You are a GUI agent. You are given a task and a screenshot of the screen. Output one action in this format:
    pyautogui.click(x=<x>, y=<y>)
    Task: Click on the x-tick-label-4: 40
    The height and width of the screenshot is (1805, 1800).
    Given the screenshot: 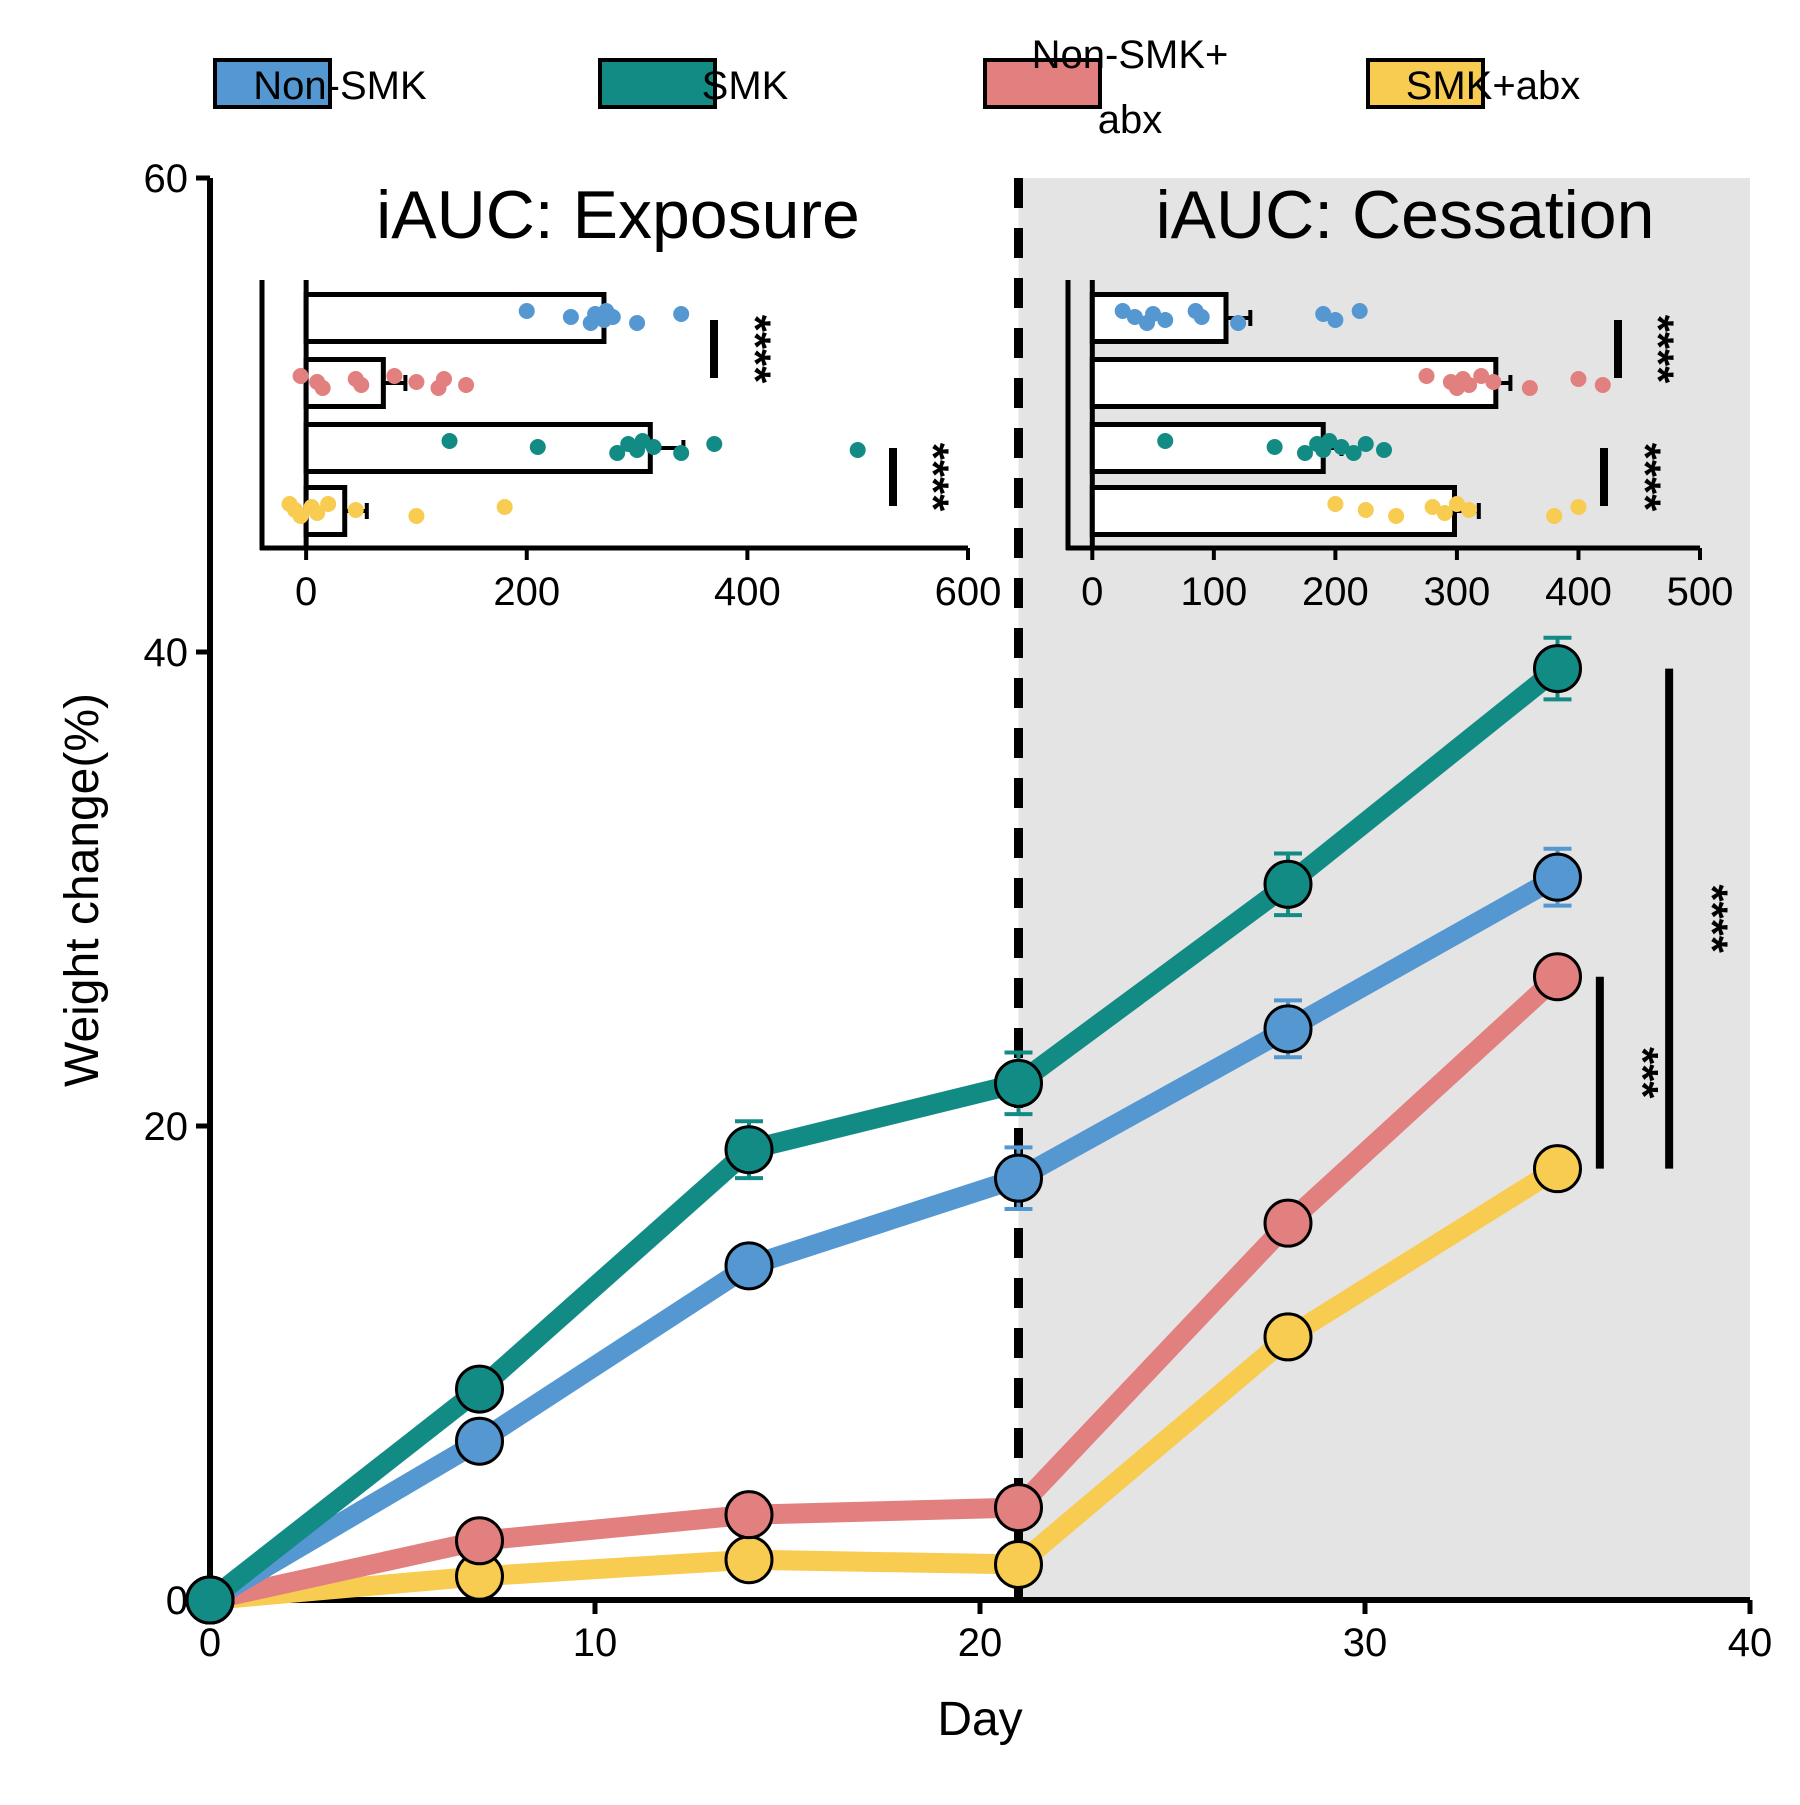 What is the action you would take?
    pyautogui.click(x=1750, y=1643)
    